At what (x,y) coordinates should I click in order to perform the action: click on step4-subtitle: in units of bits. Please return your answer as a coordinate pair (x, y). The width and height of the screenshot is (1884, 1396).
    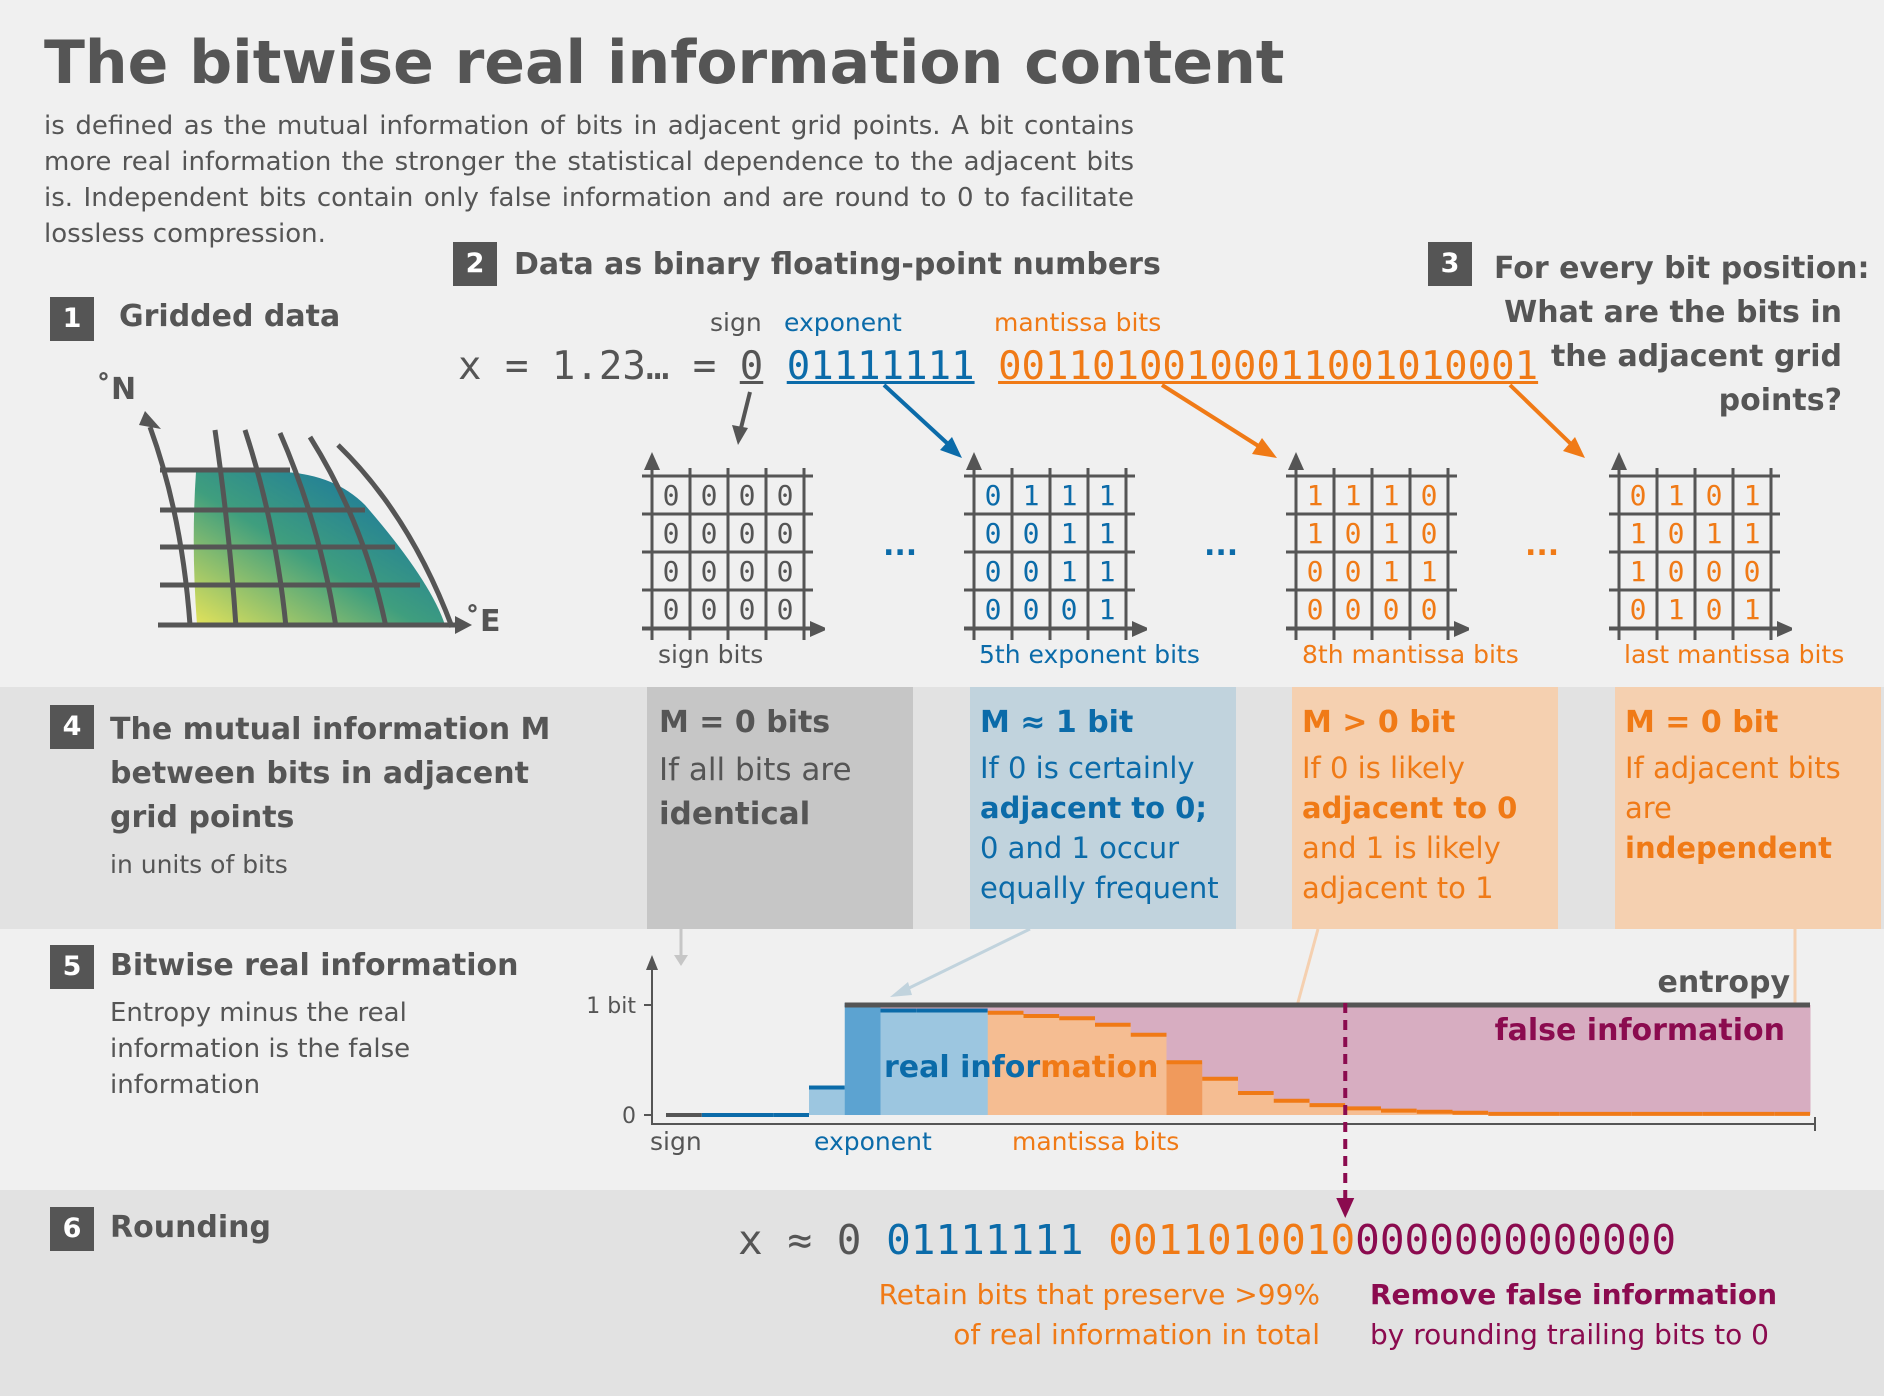
    Looking at the image, I should click on (199, 864).